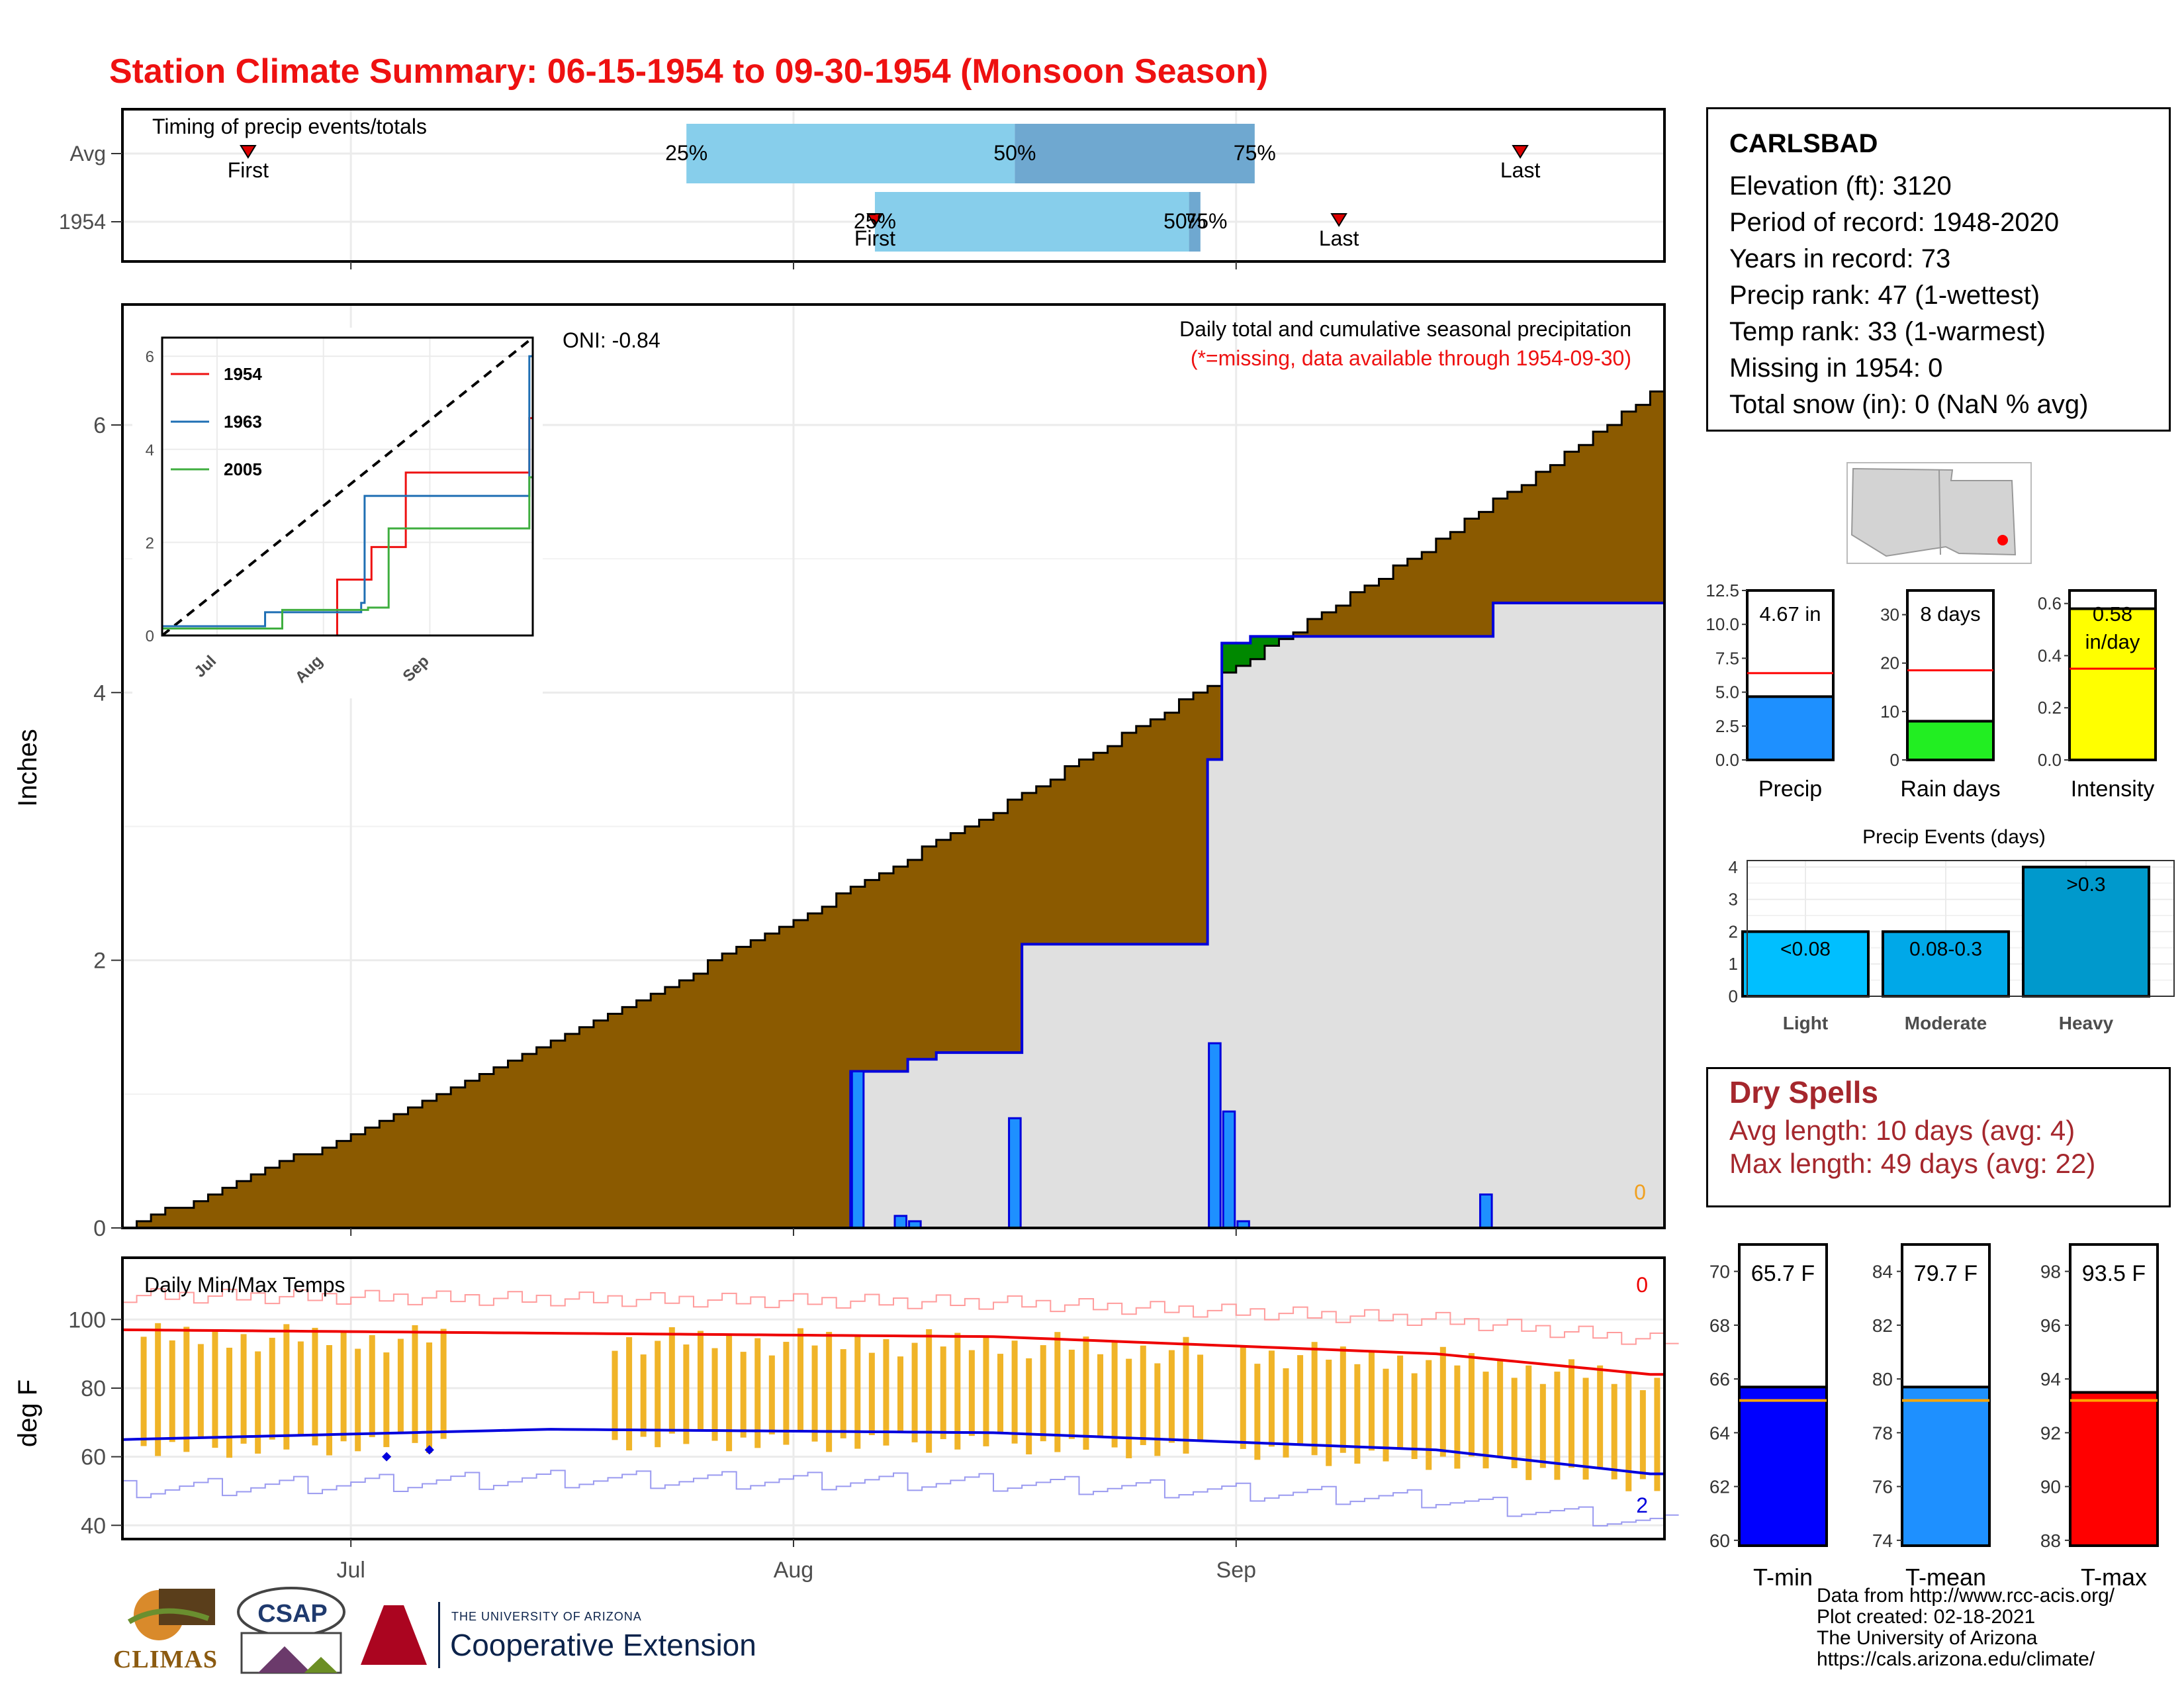 The image size is (2184, 1688). What do you see at coordinates (547, 1616) in the screenshot?
I see `ua-small-text: THE UNIVERSITY OF ARIZONA` at bounding box center [547, 1616].